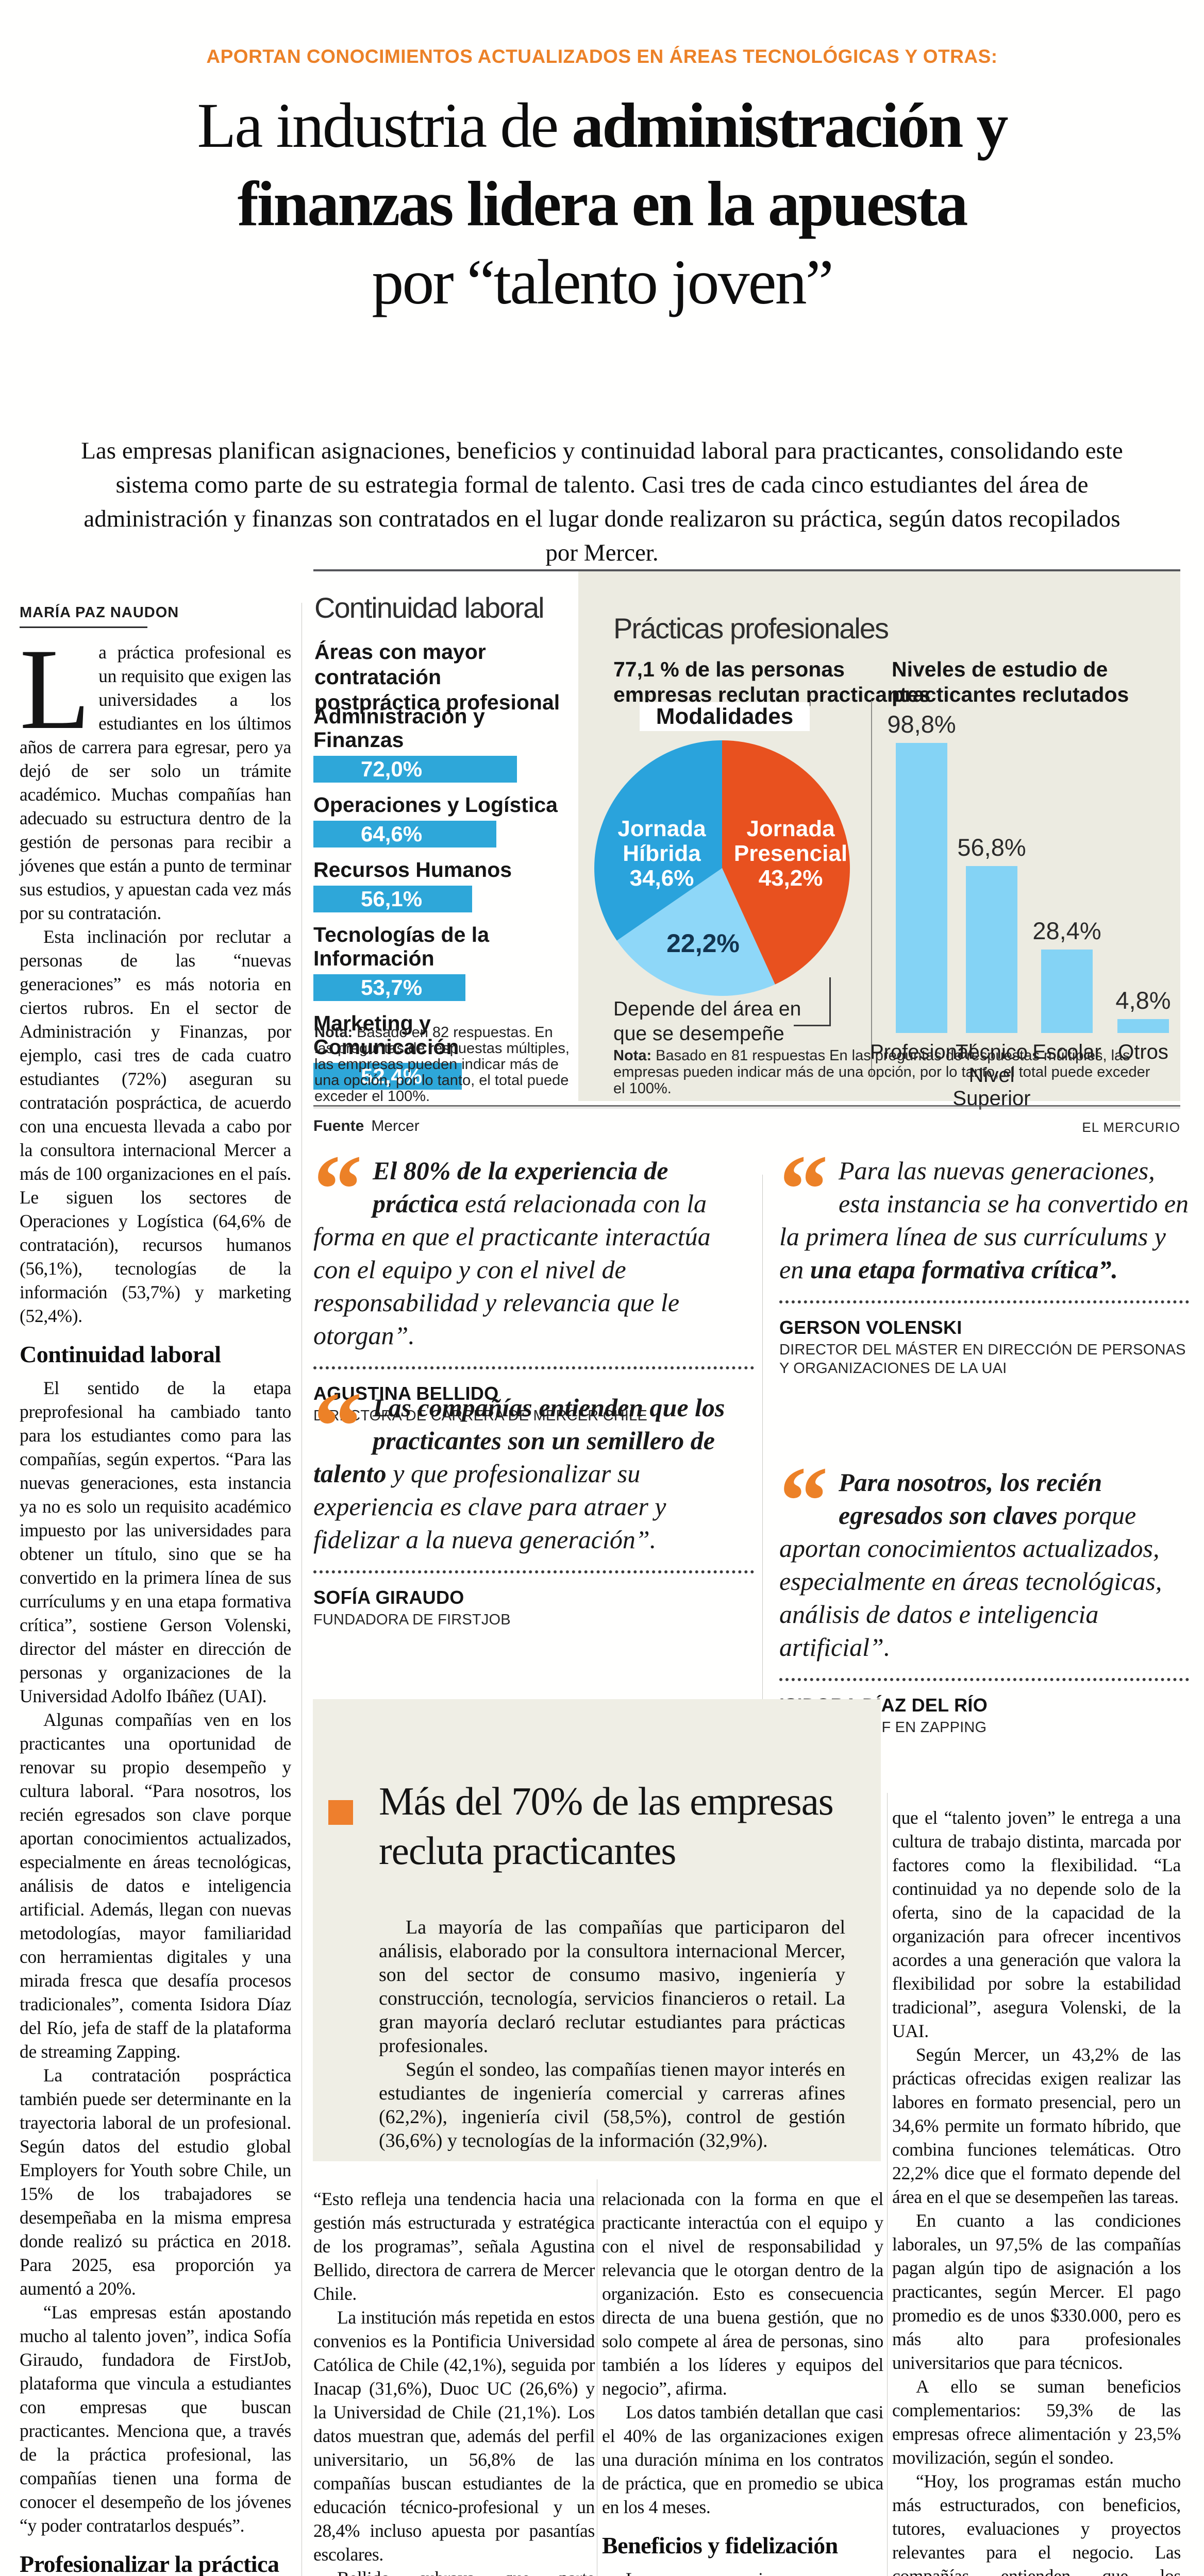 The height and width of the screenshot is (2576, 1204). I want to click on quote-author: SOFÍA GIRAUDO, so click(389, 1597).